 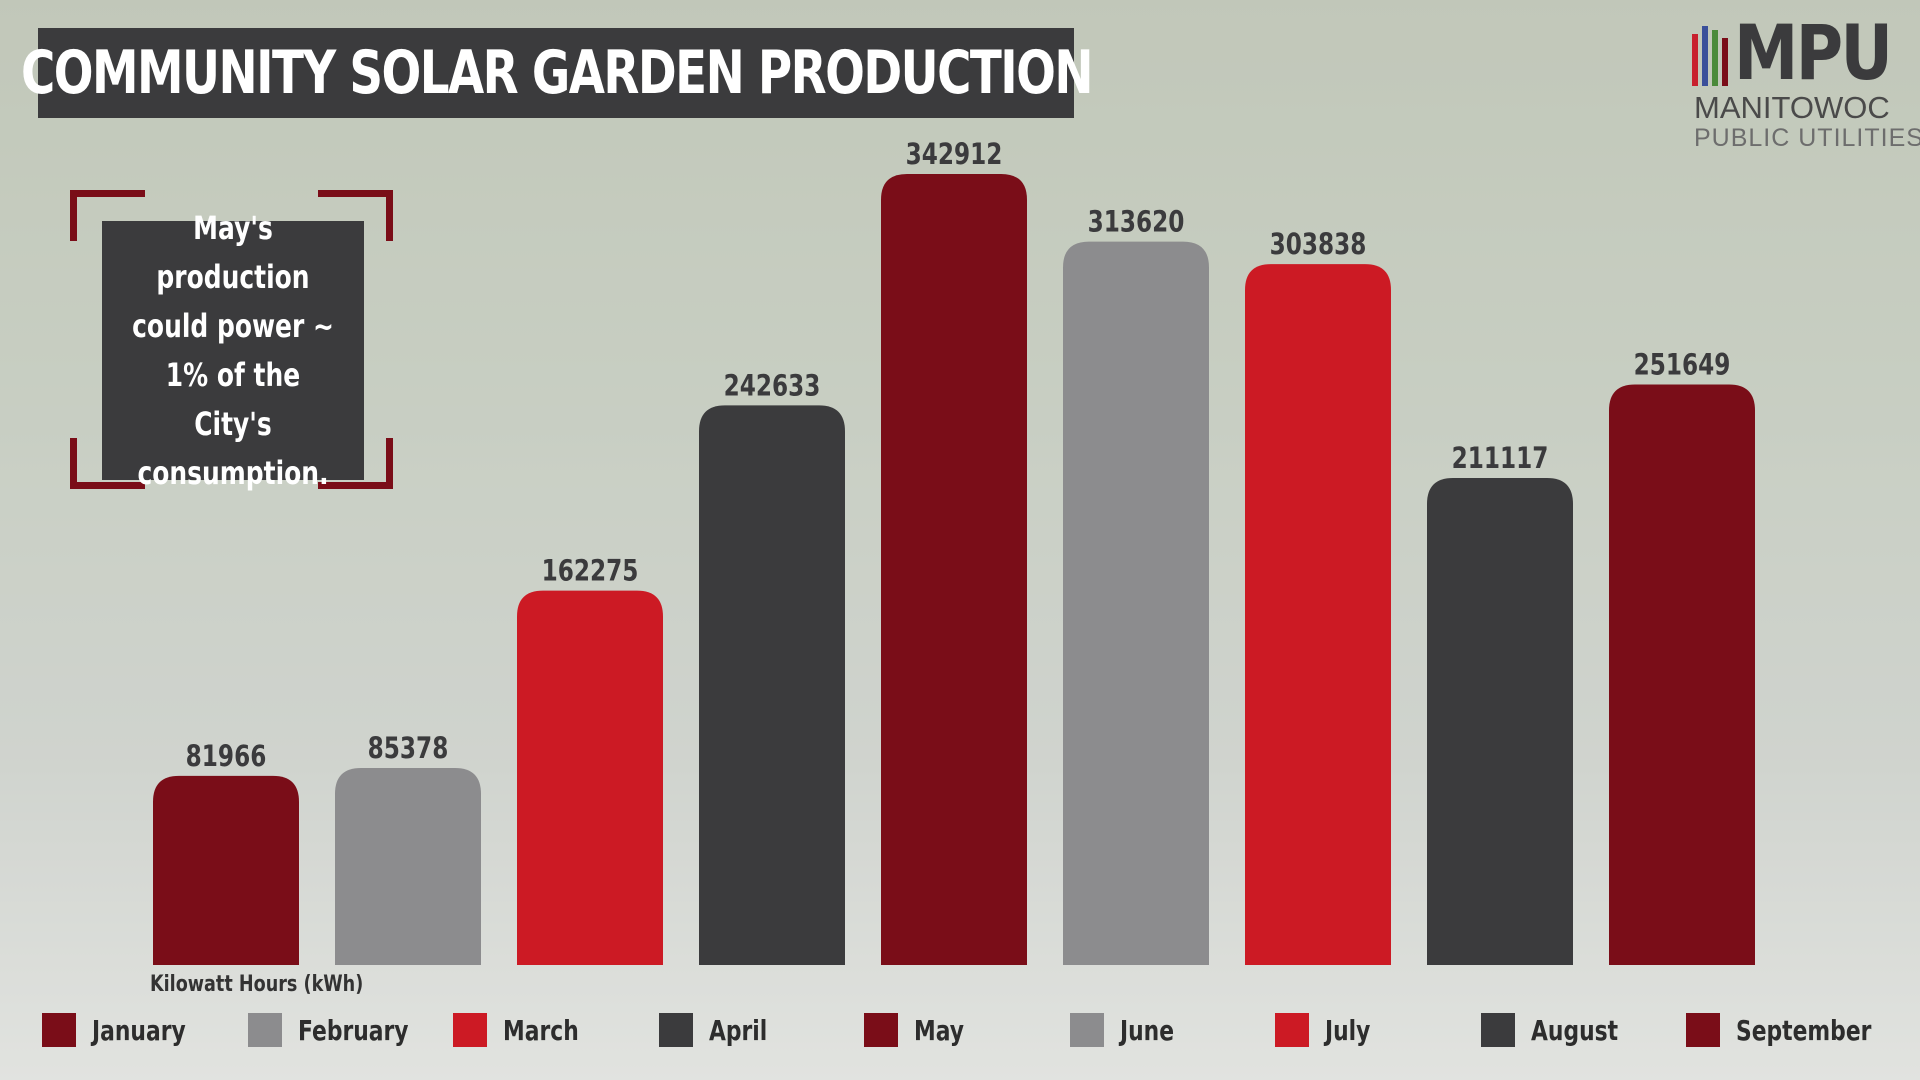 What do you see at coordinates (1500, 721) in the screenshot?
I see `bar-august` at bounding box center [1500, 721].